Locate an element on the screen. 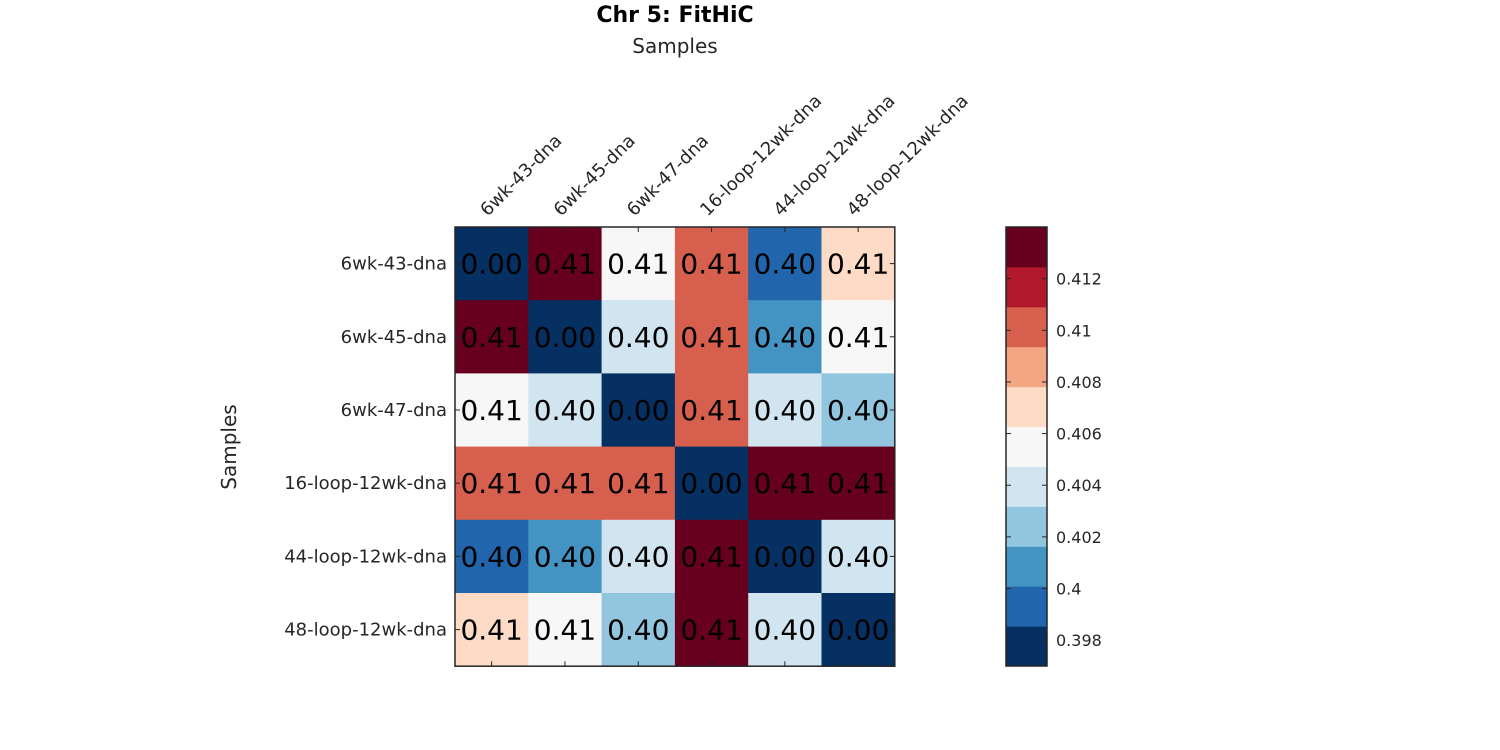  colorbar: 0.398 0.4 0.402 0.404 0.406 0.408 0.41 0.412 is located at coordinates (1053, 446).